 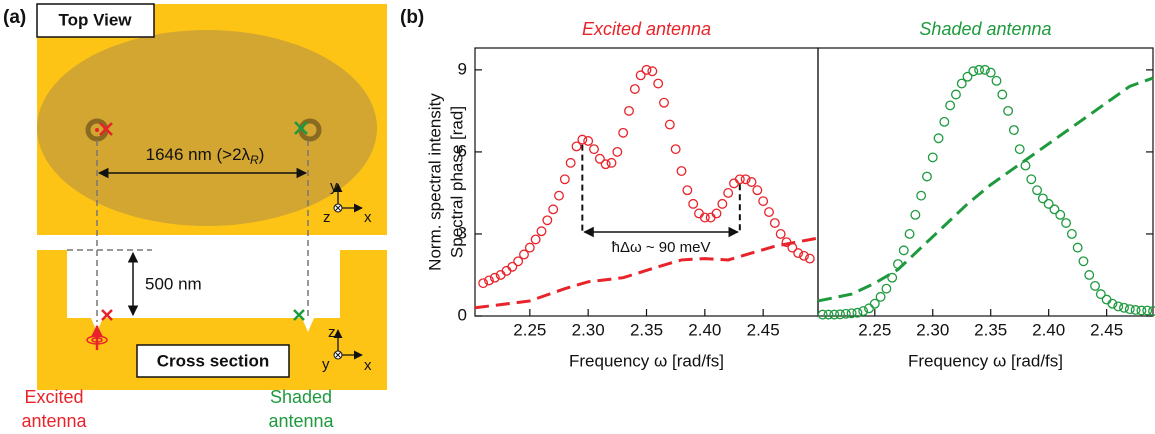 What do you see at coordinates (368, 365) in the screenshot?
I see `axis-name: x` at bounding box center [368, 365].